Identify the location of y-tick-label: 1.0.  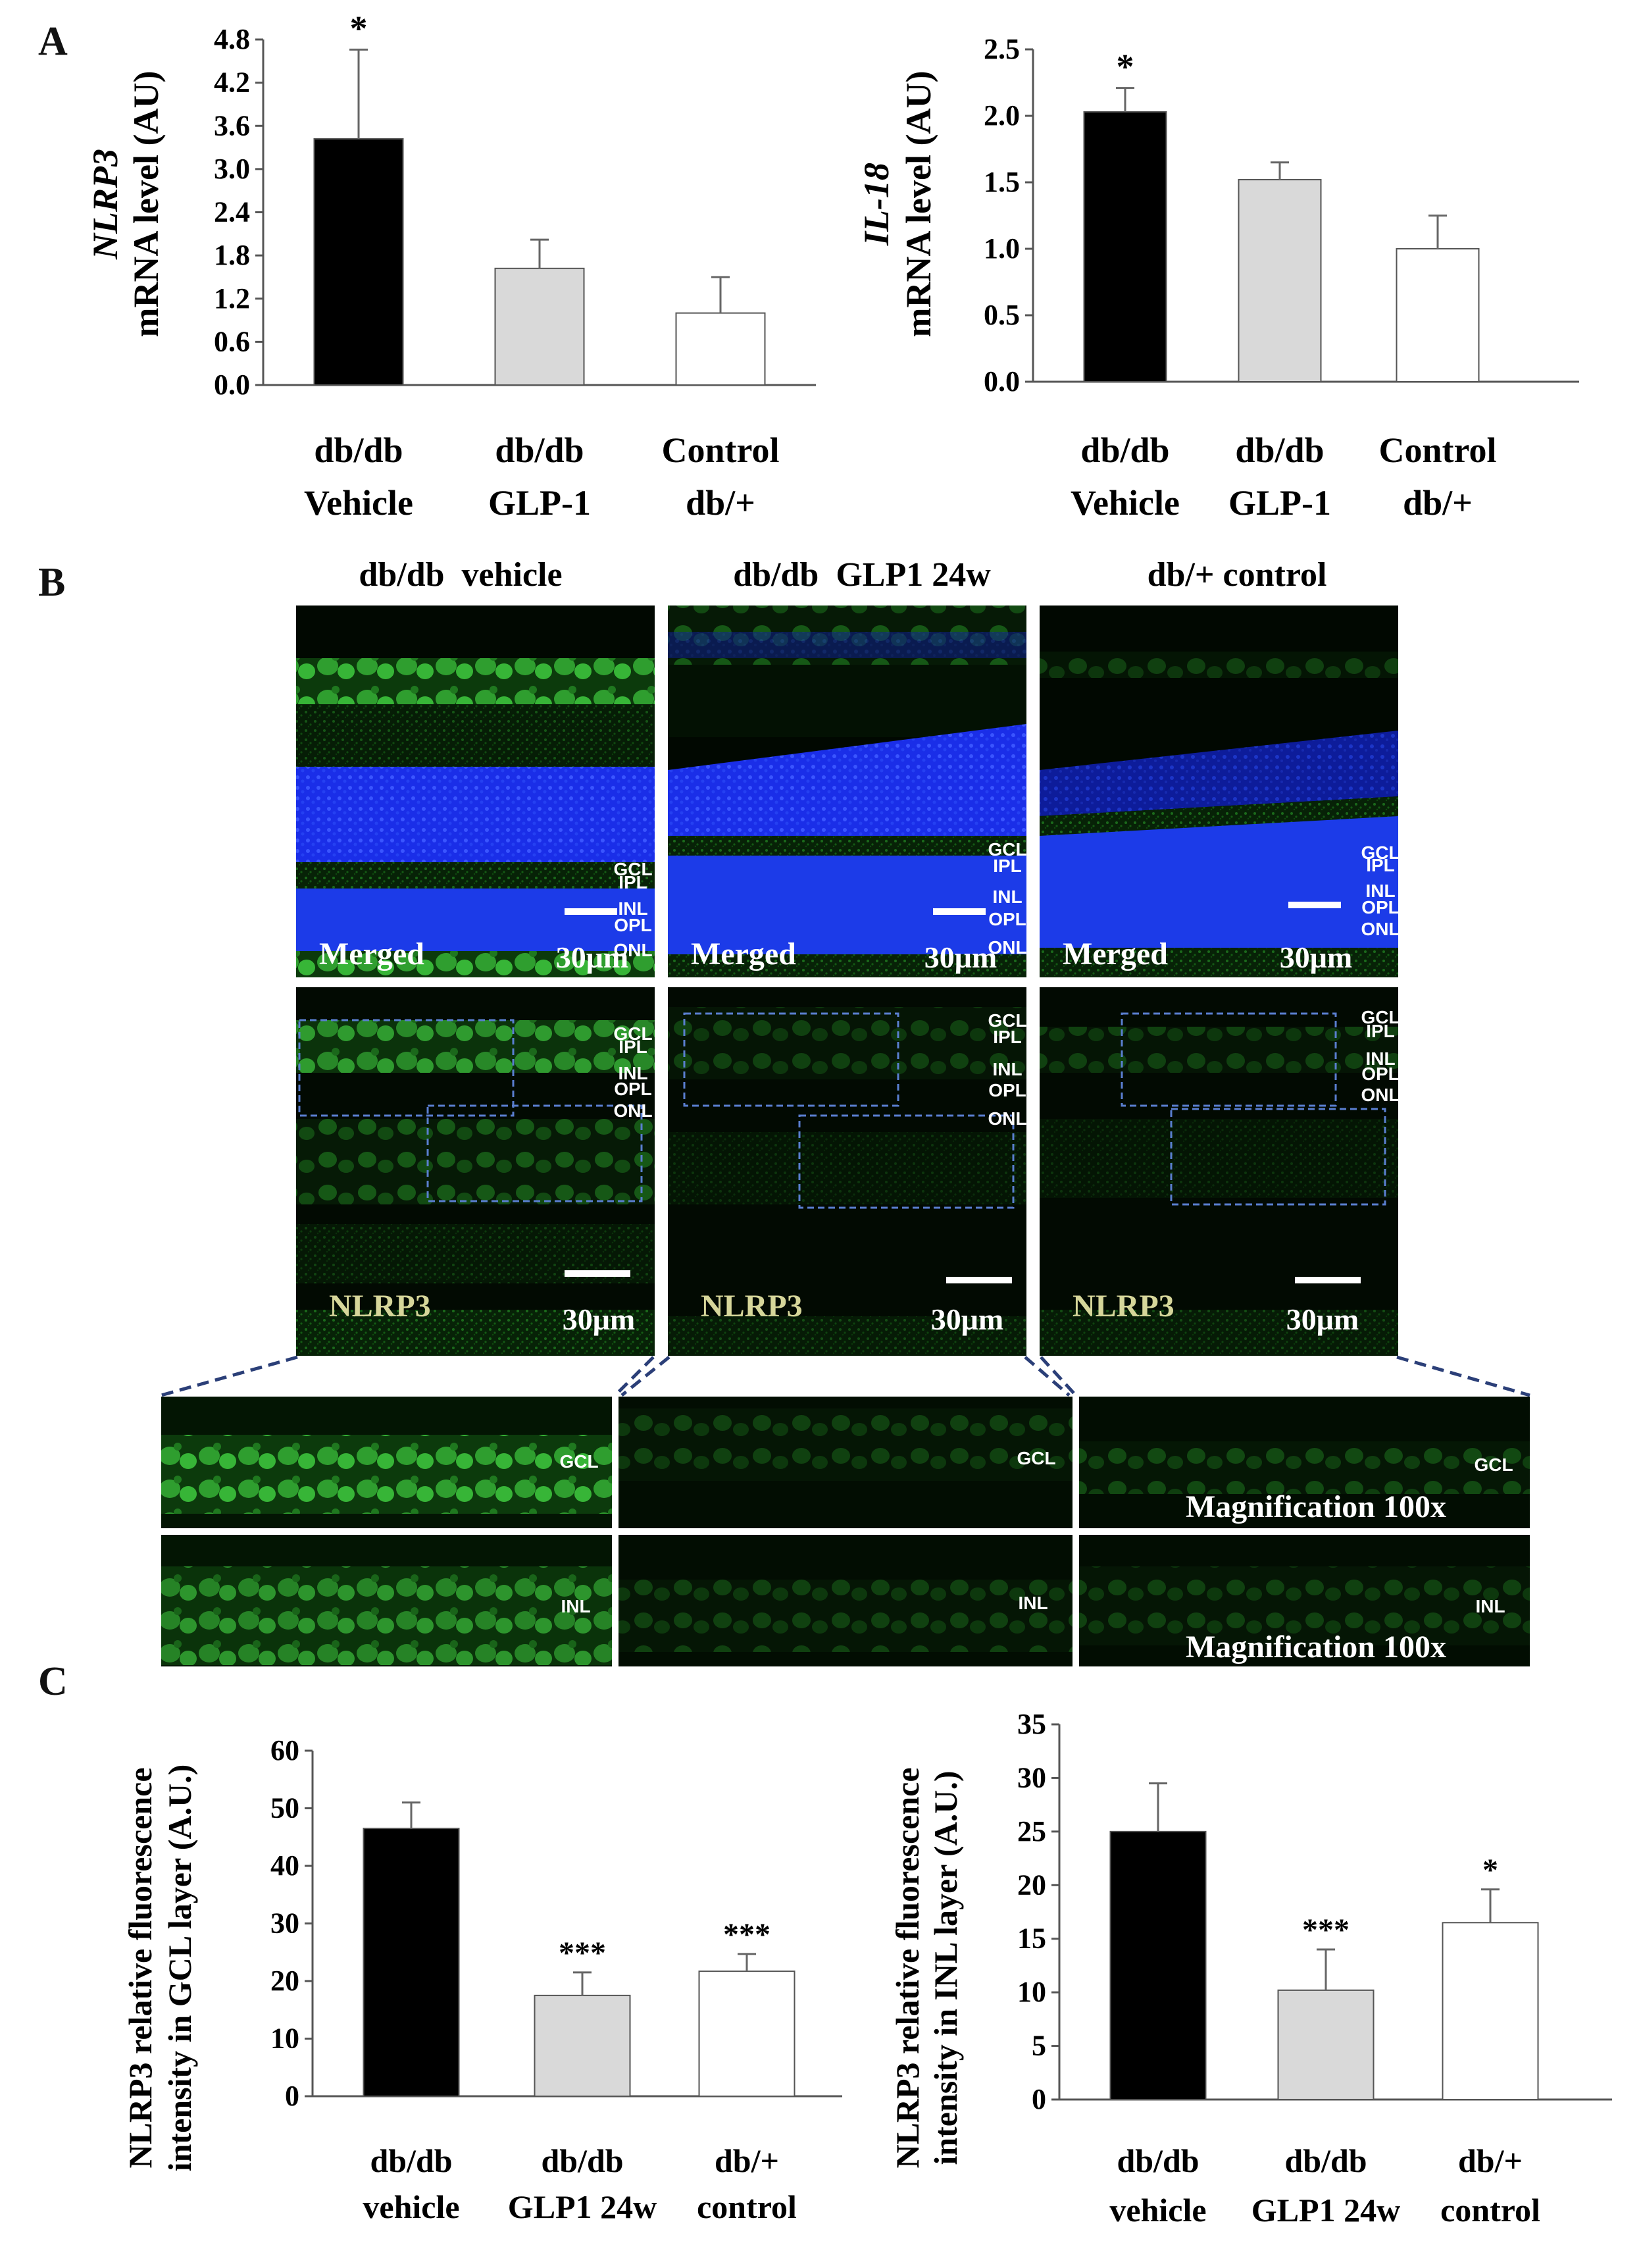
(1002, 249).